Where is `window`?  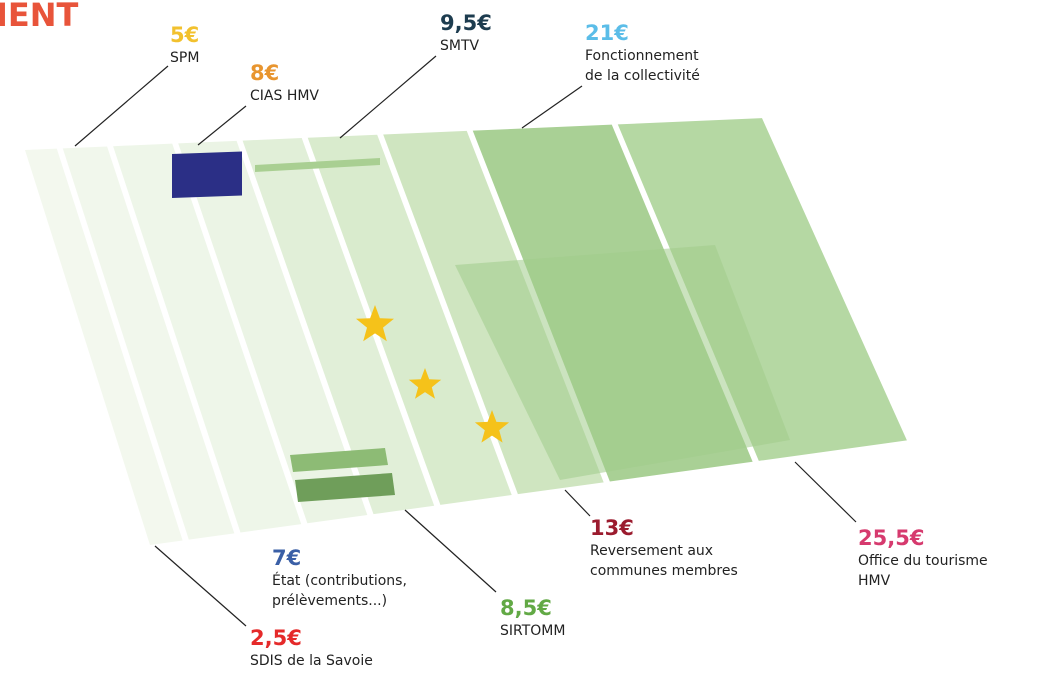 window is located at coordinates (622, 362).